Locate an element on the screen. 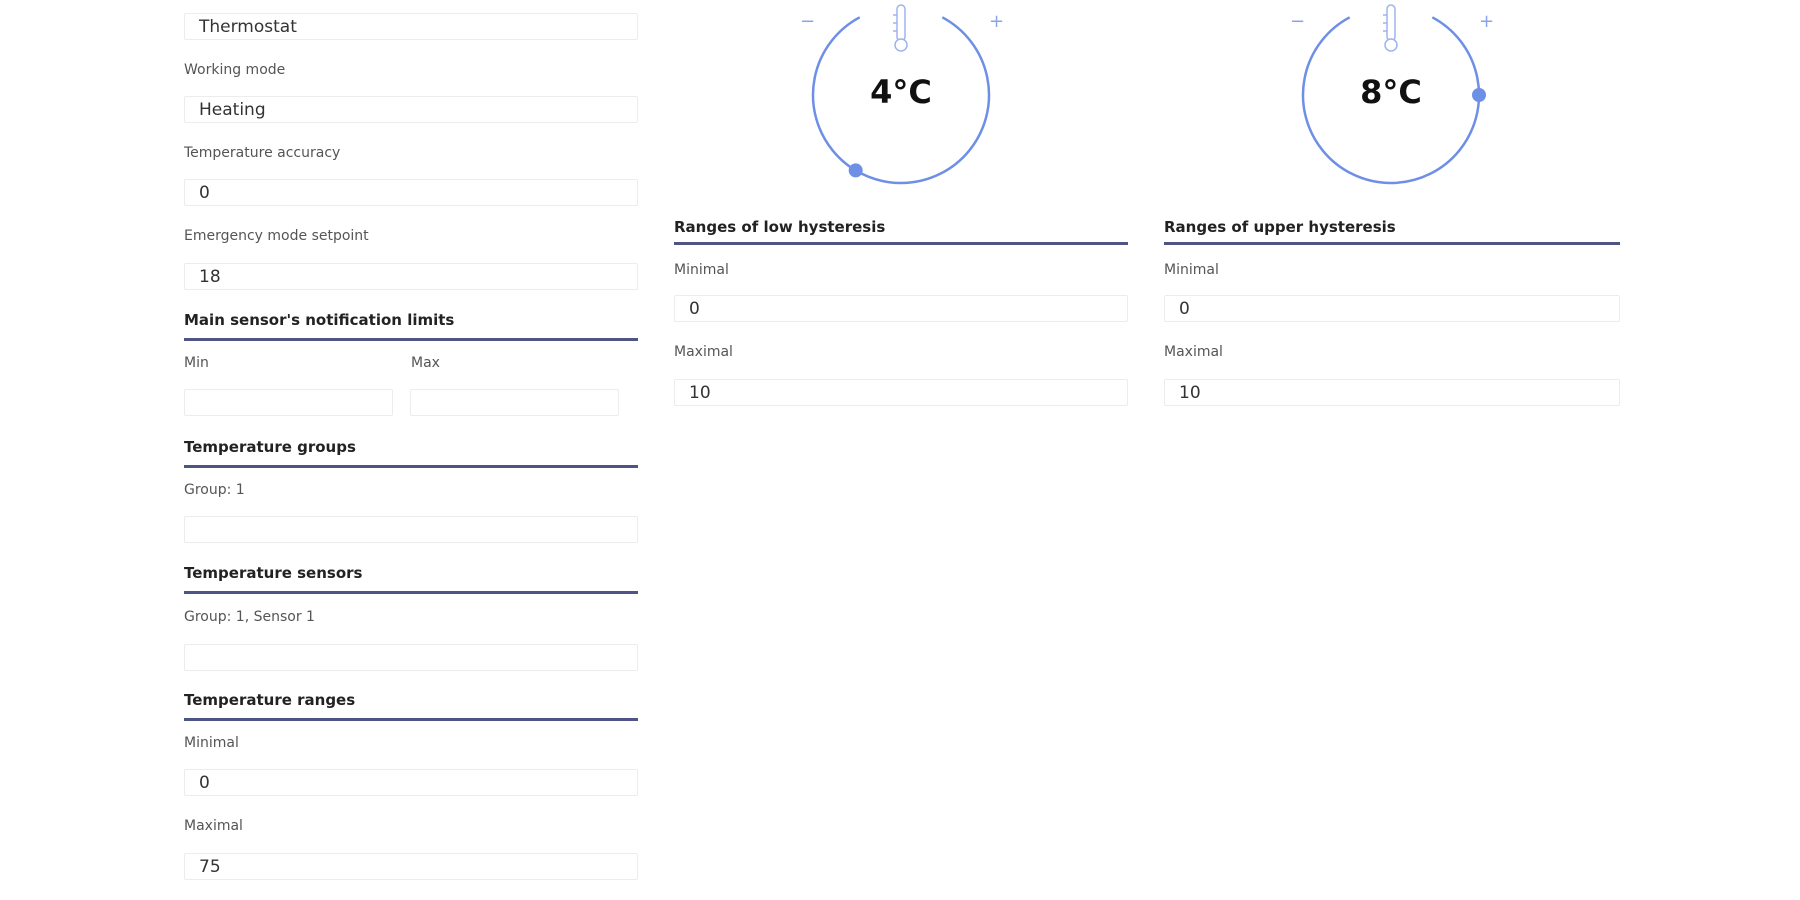 The height and width of the screenshot is (900, 1800). notification-limits-heading: Main sensor's notification limits is located at coordinates (319, 320).